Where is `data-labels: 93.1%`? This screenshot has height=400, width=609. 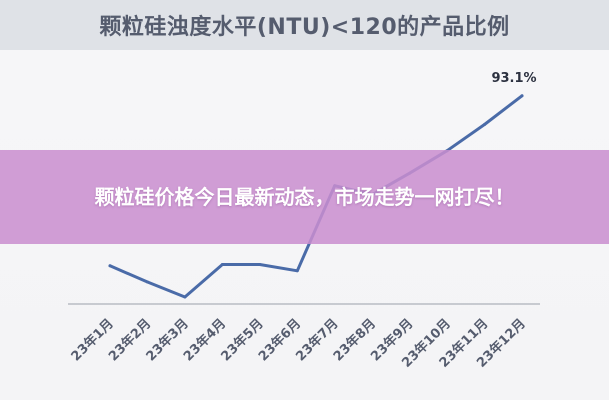
data-labels: 93.1% is located at coordinates (513, 78).